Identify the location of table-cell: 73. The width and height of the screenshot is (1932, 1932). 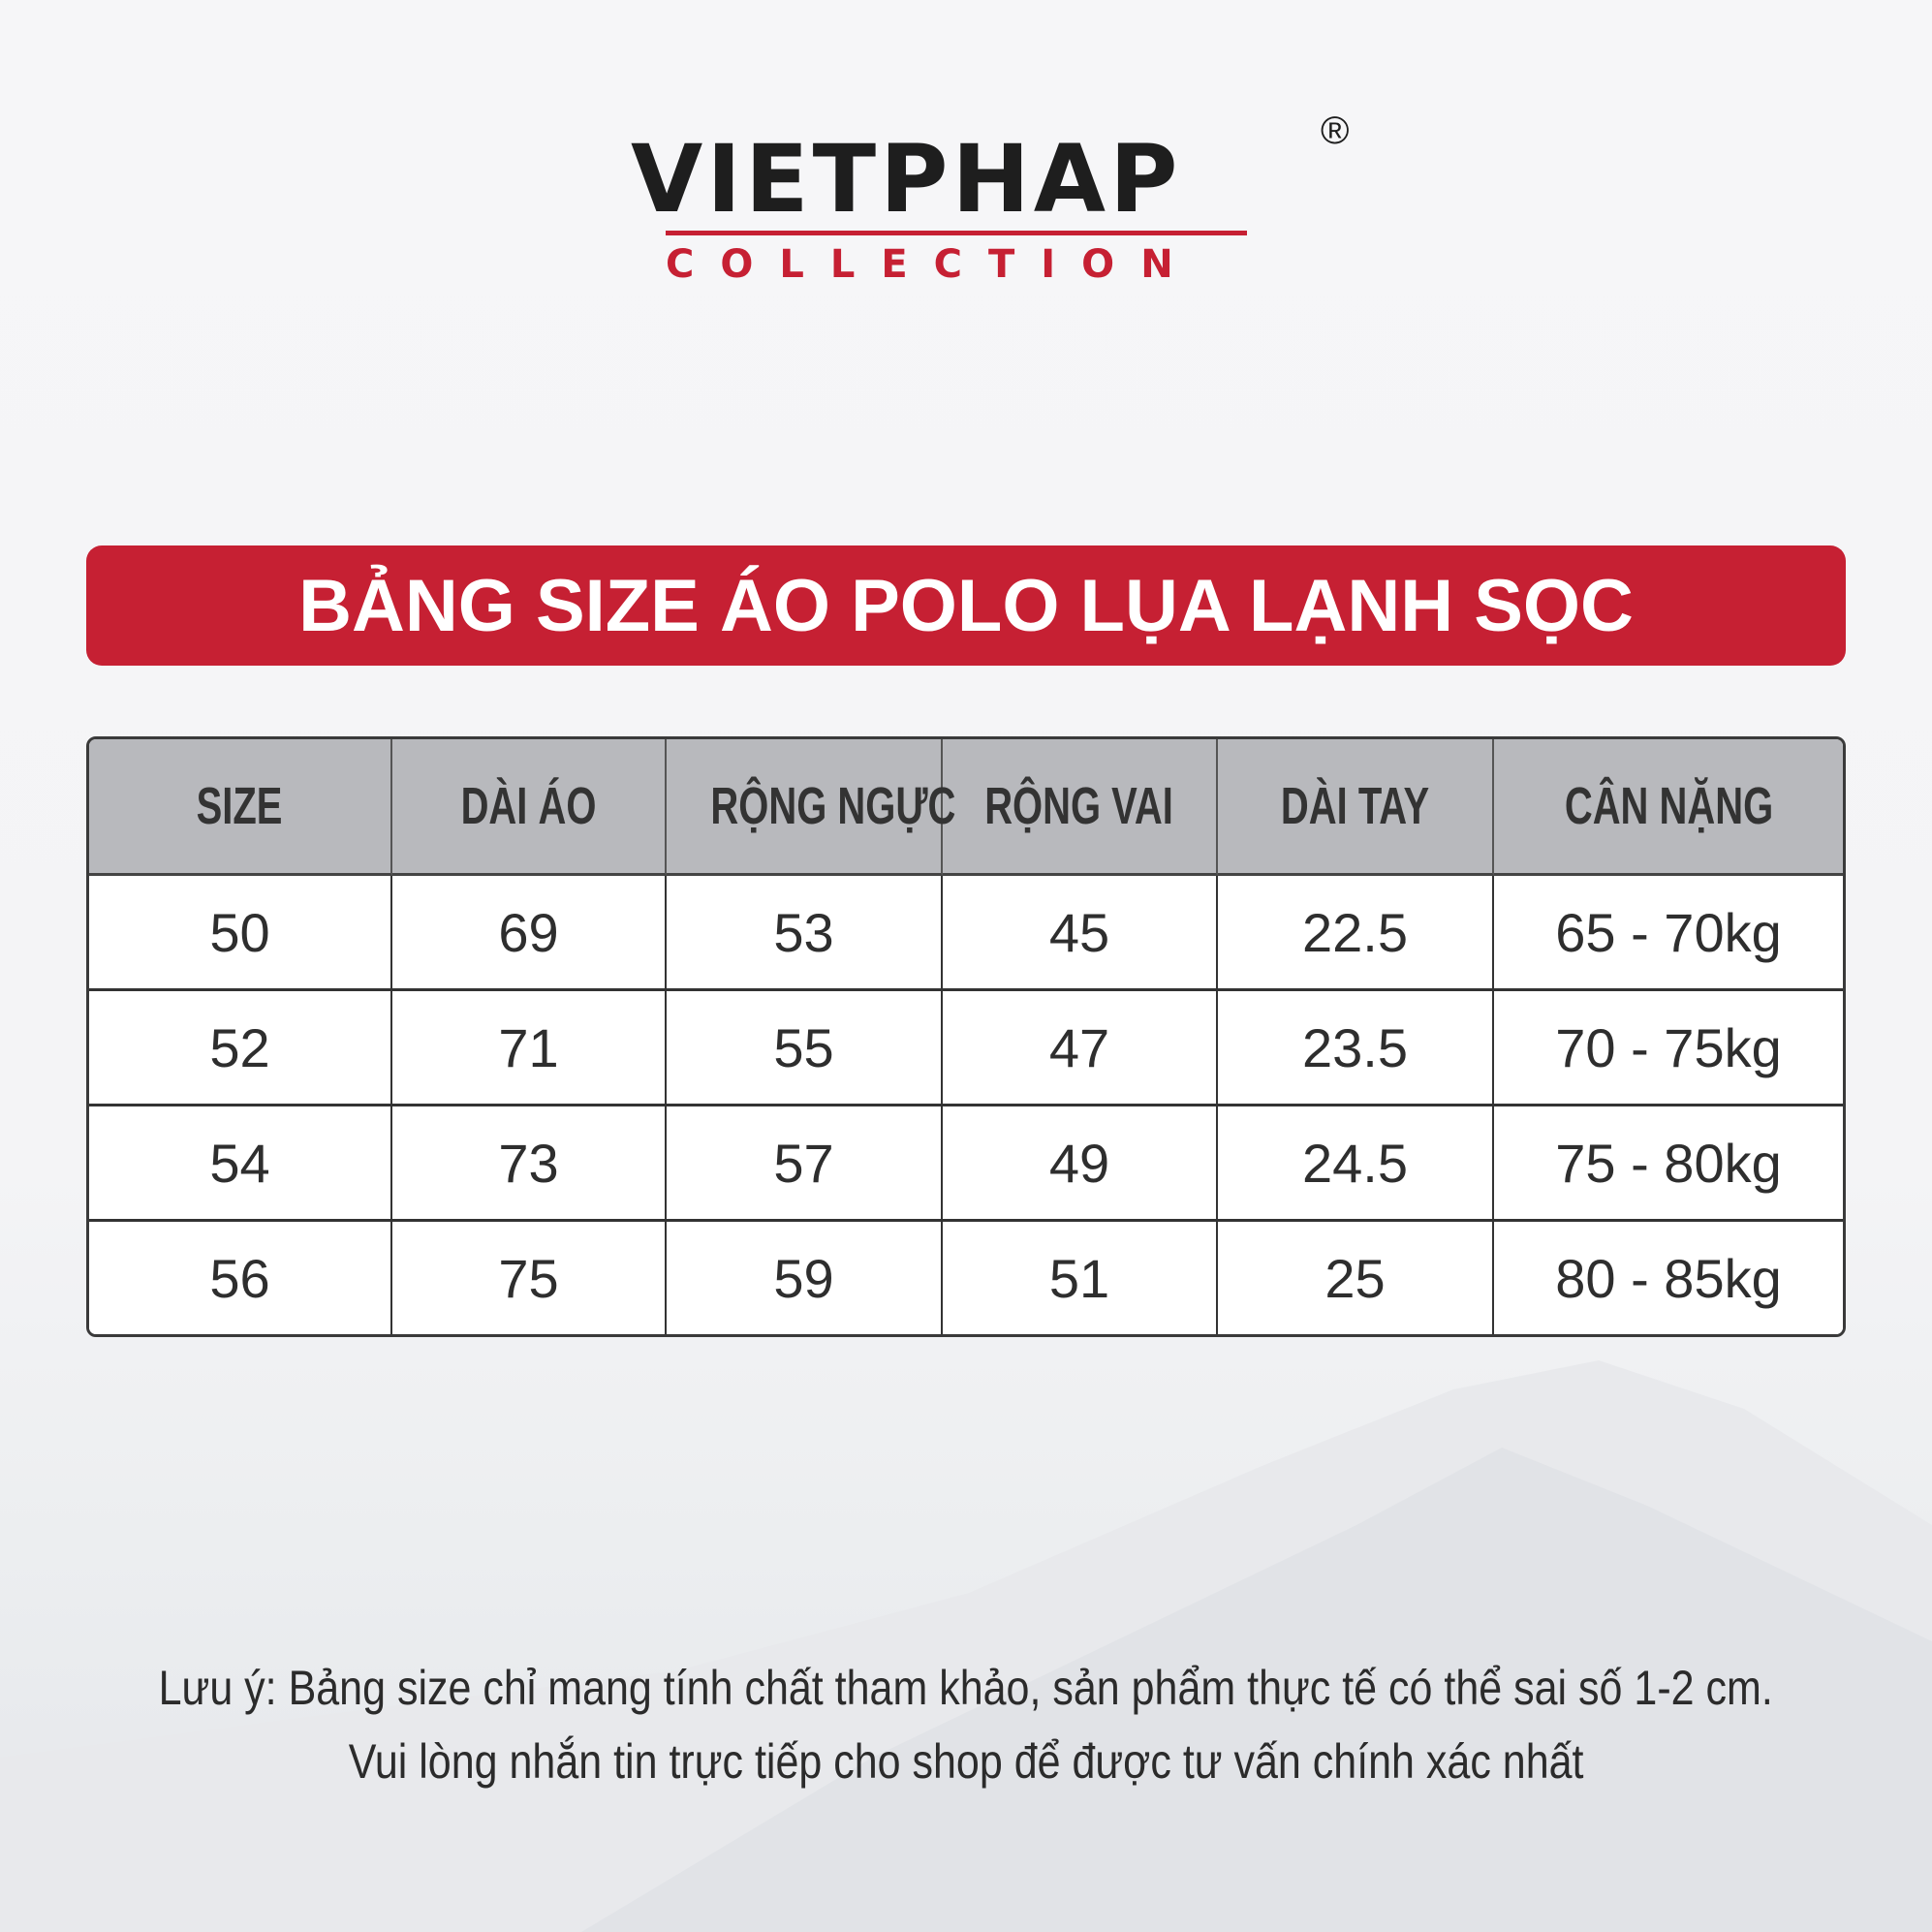
(529, 1164).